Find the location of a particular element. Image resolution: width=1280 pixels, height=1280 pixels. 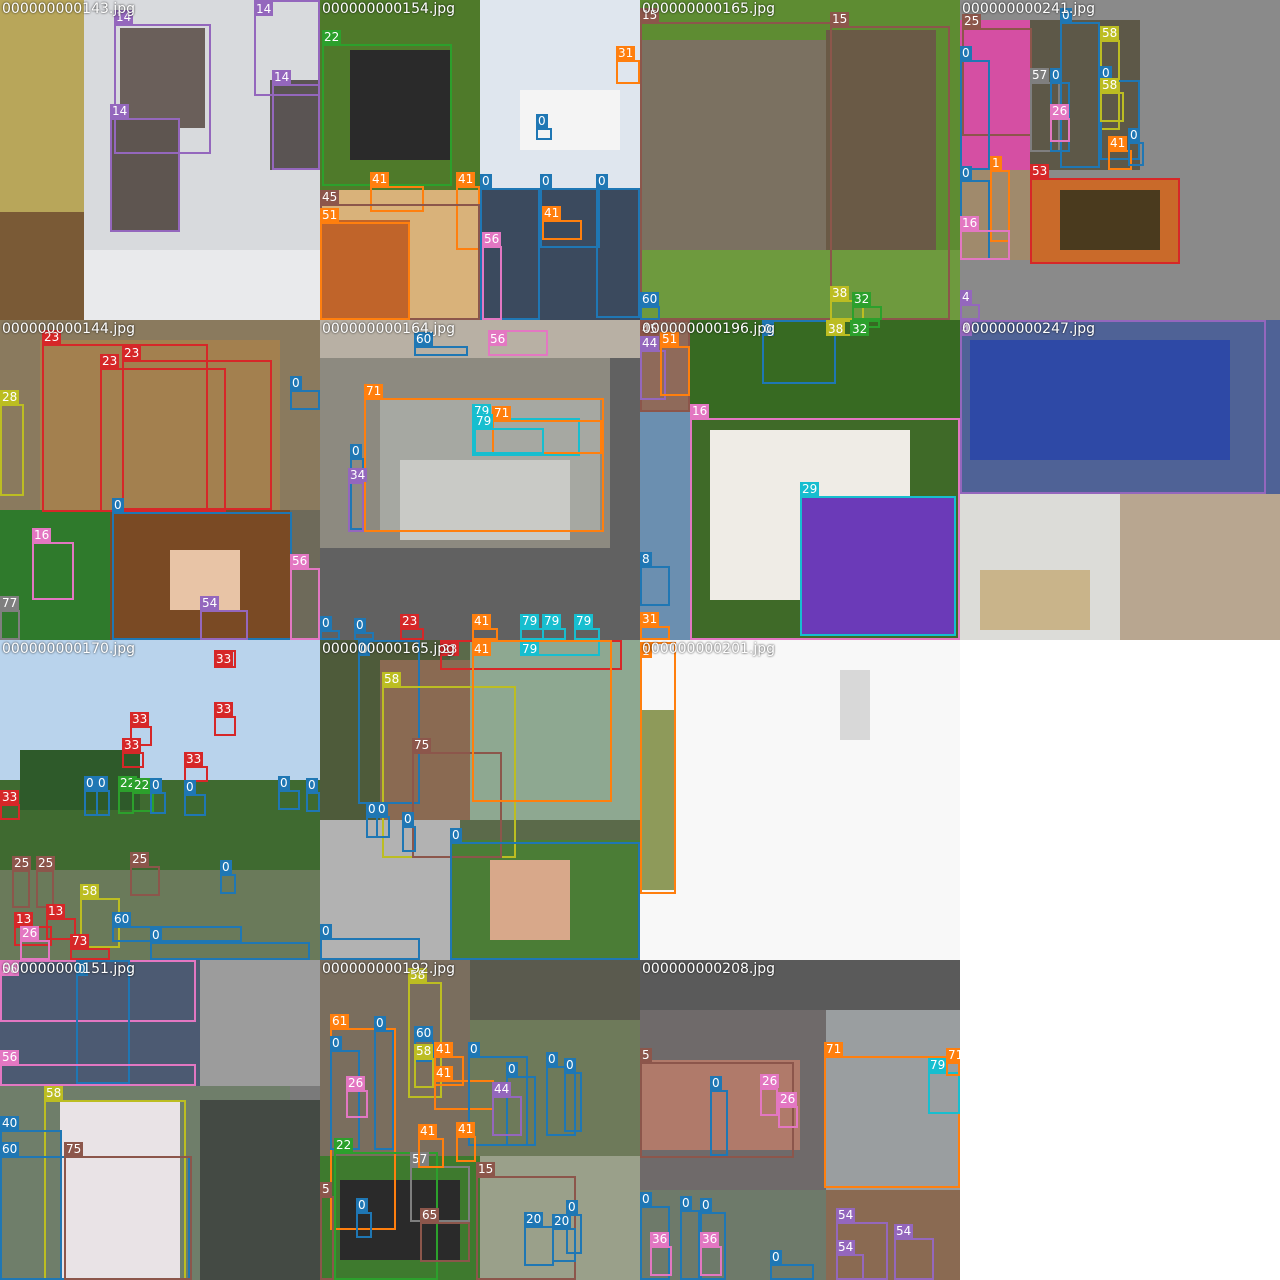

image-filename: 000000000165.jpg is located at coordinates (708, 9).